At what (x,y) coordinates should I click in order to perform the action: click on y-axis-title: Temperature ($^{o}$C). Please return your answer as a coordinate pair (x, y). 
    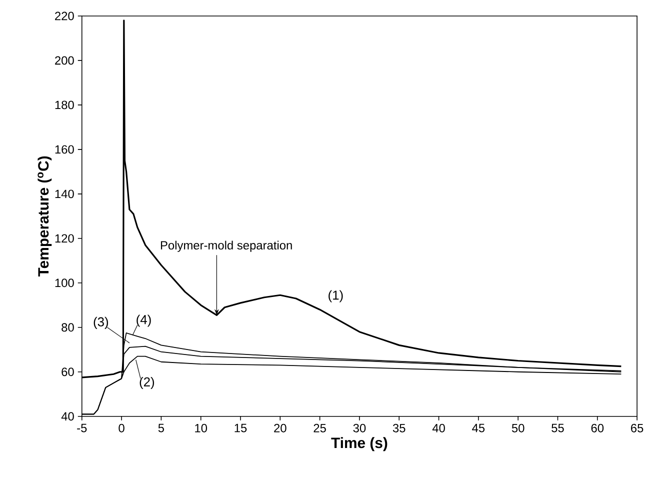
    Looking at the image, I should click on (45, 216).